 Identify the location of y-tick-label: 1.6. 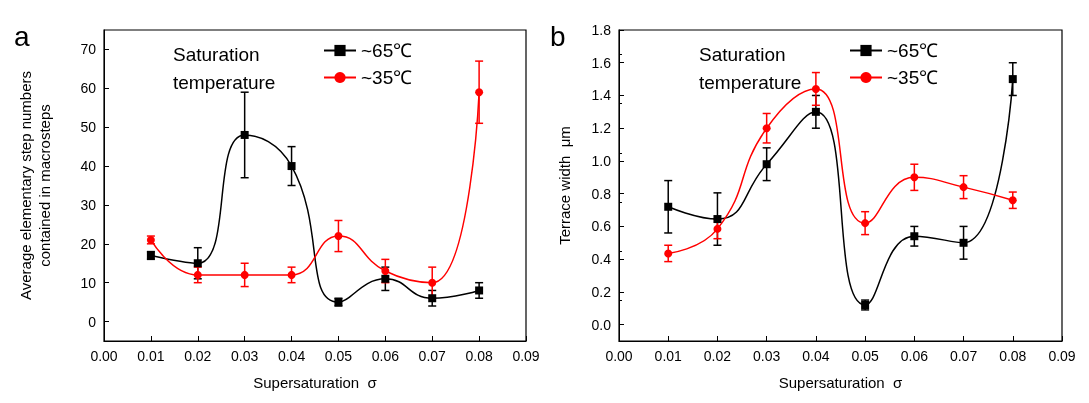
(601, 62).